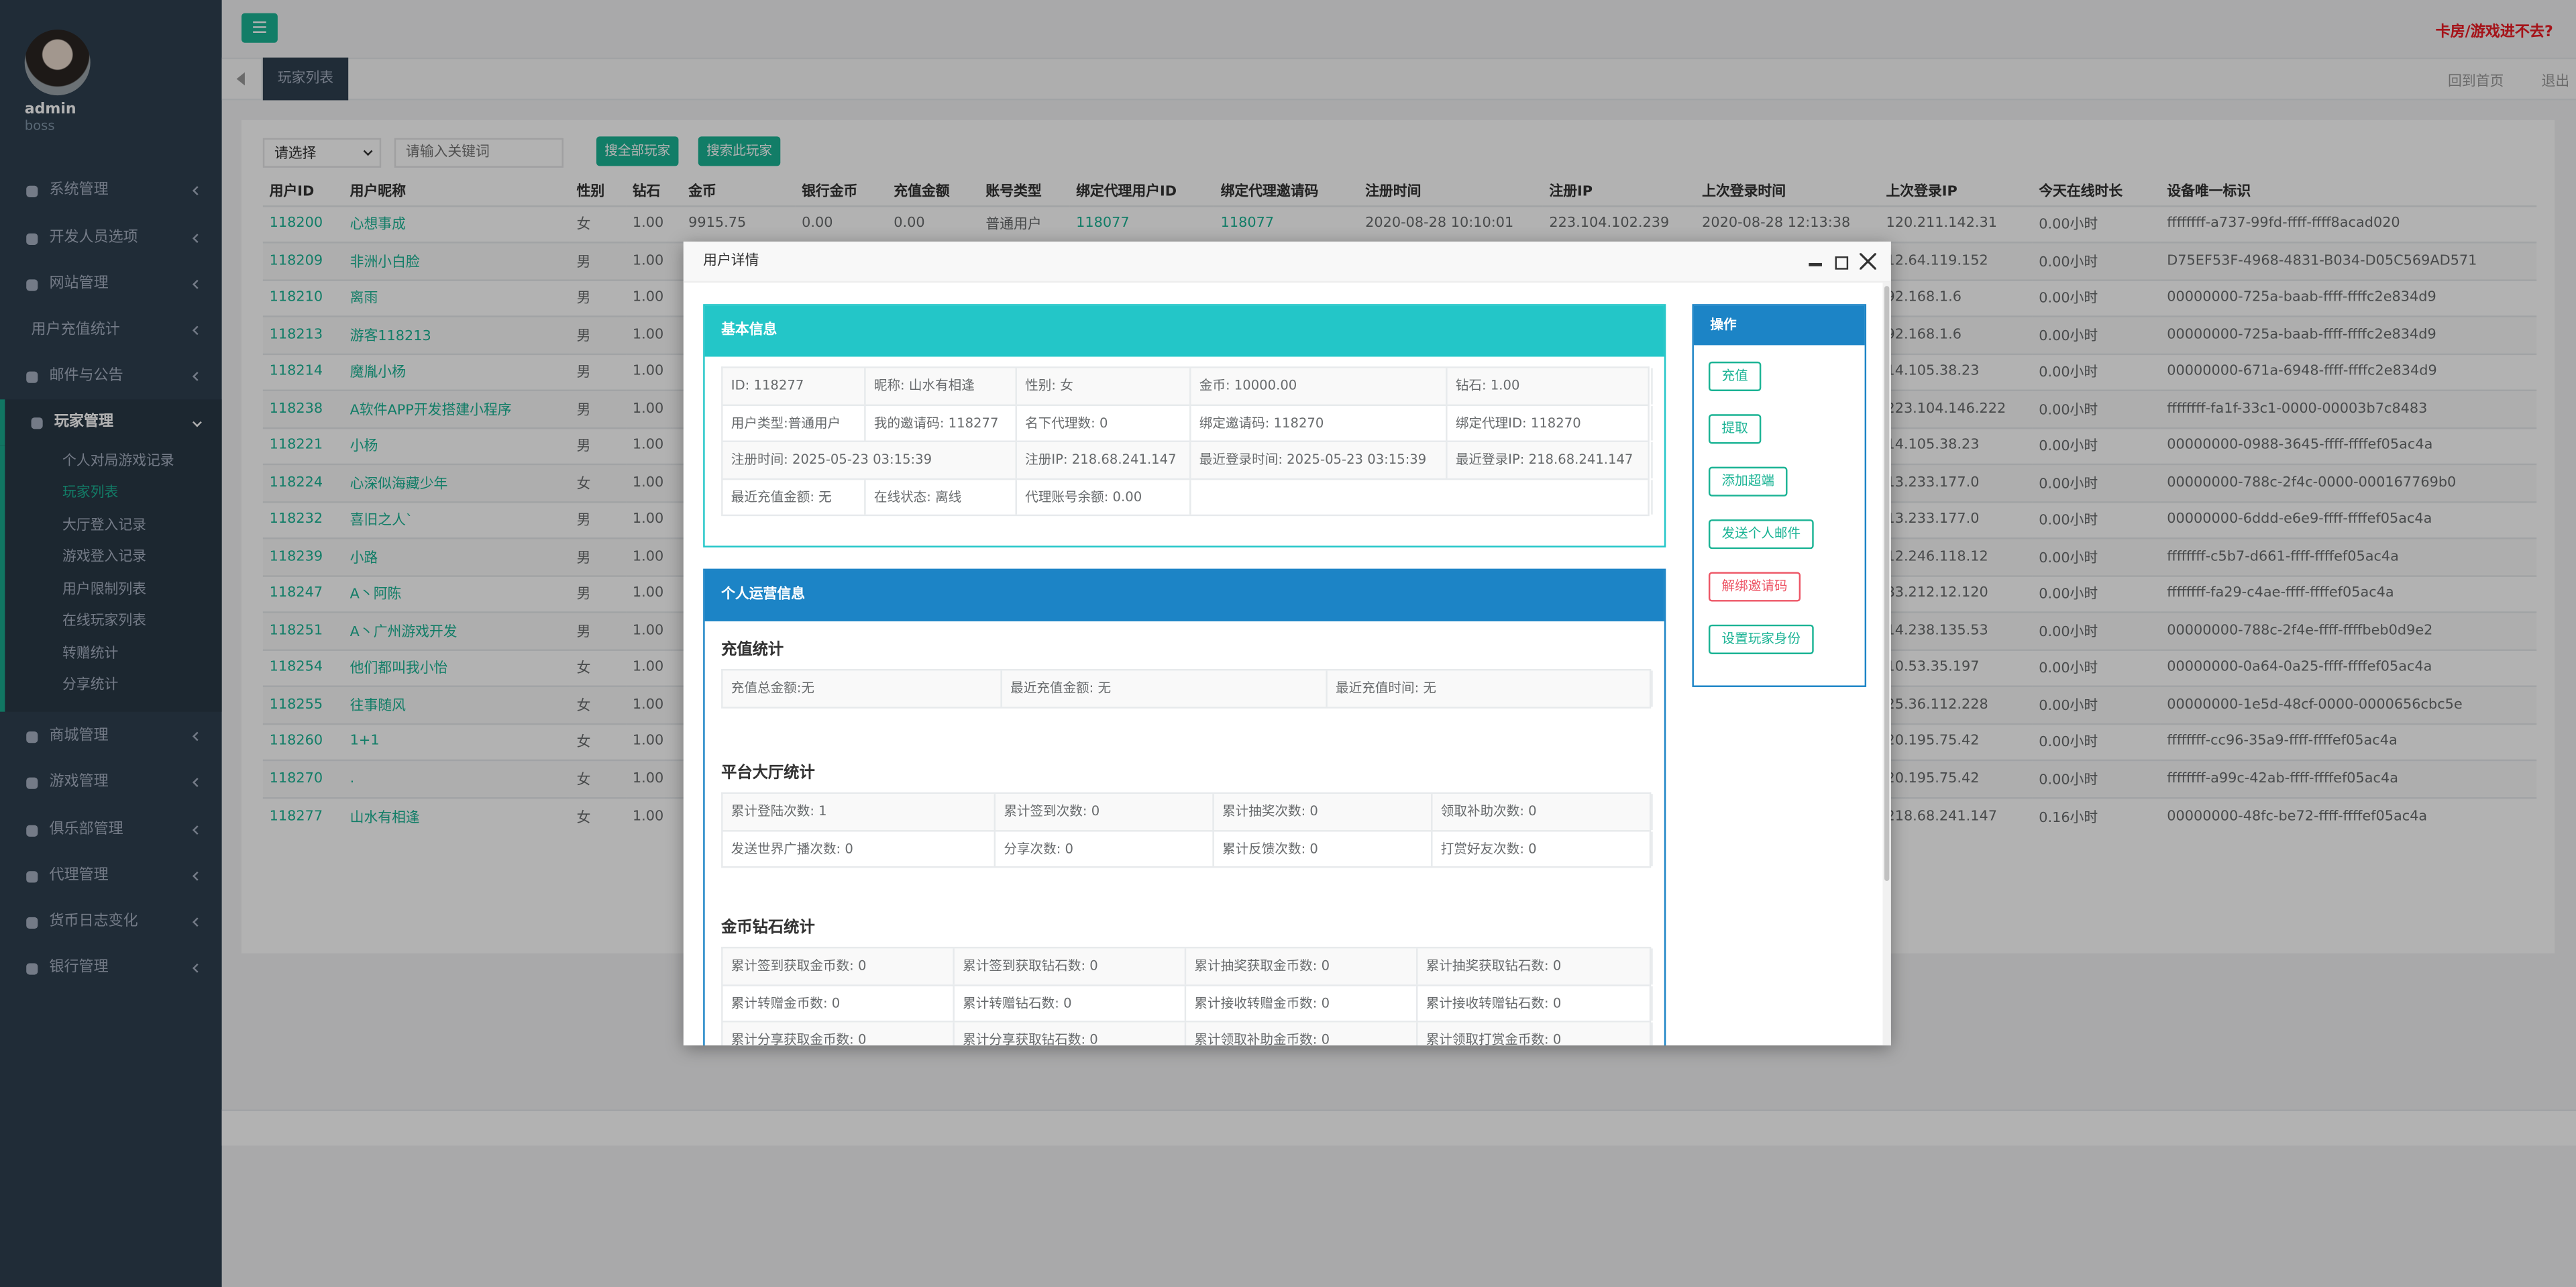 The height and width of the screenshot is (1287, 2576). Describe the element at coordinates (1735, 376) in the screenshot. I see `action-button: 充值` at that location.